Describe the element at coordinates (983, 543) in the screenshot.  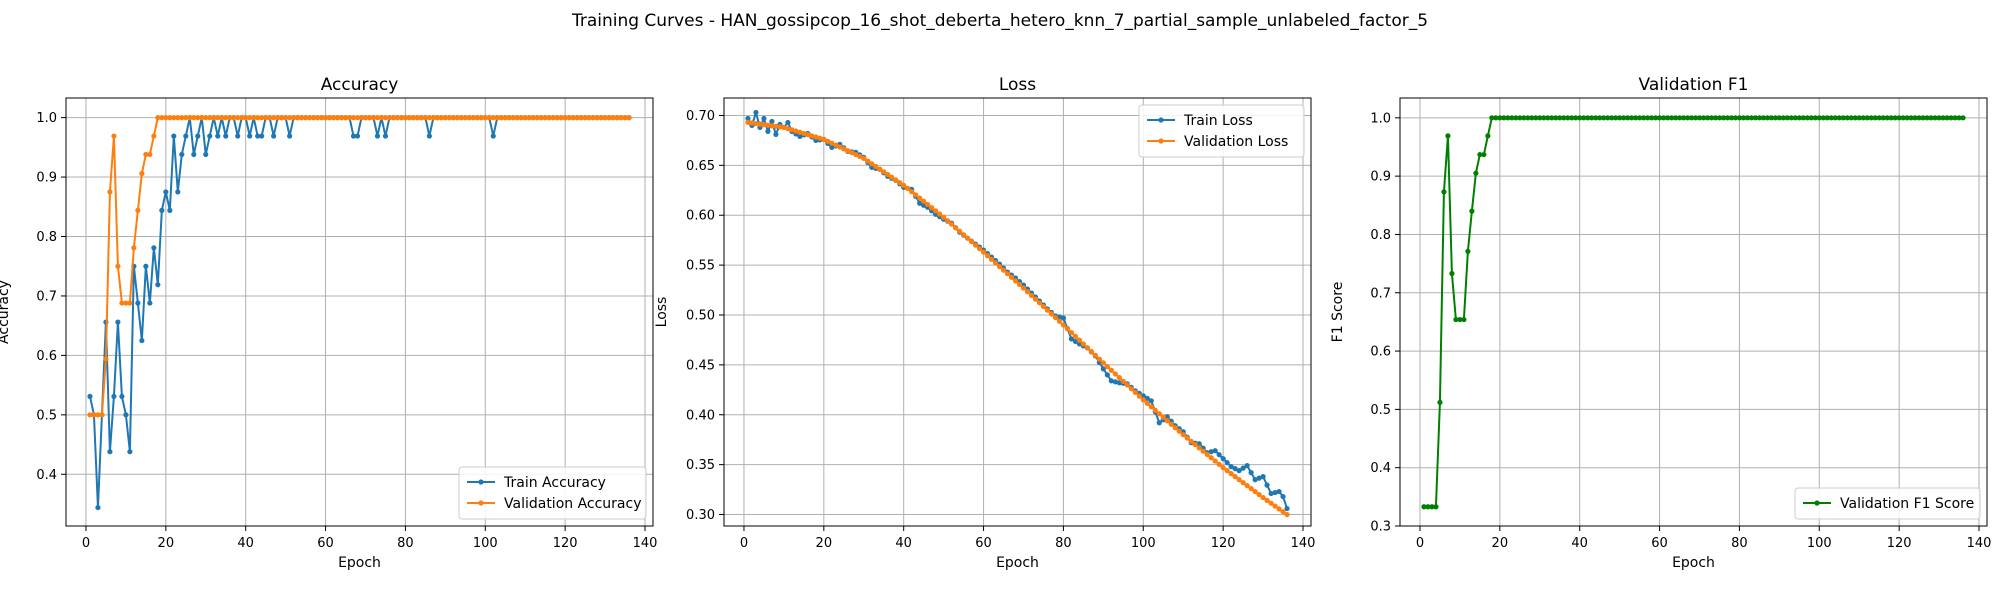
I see `x-tick-label: 60` at that location.